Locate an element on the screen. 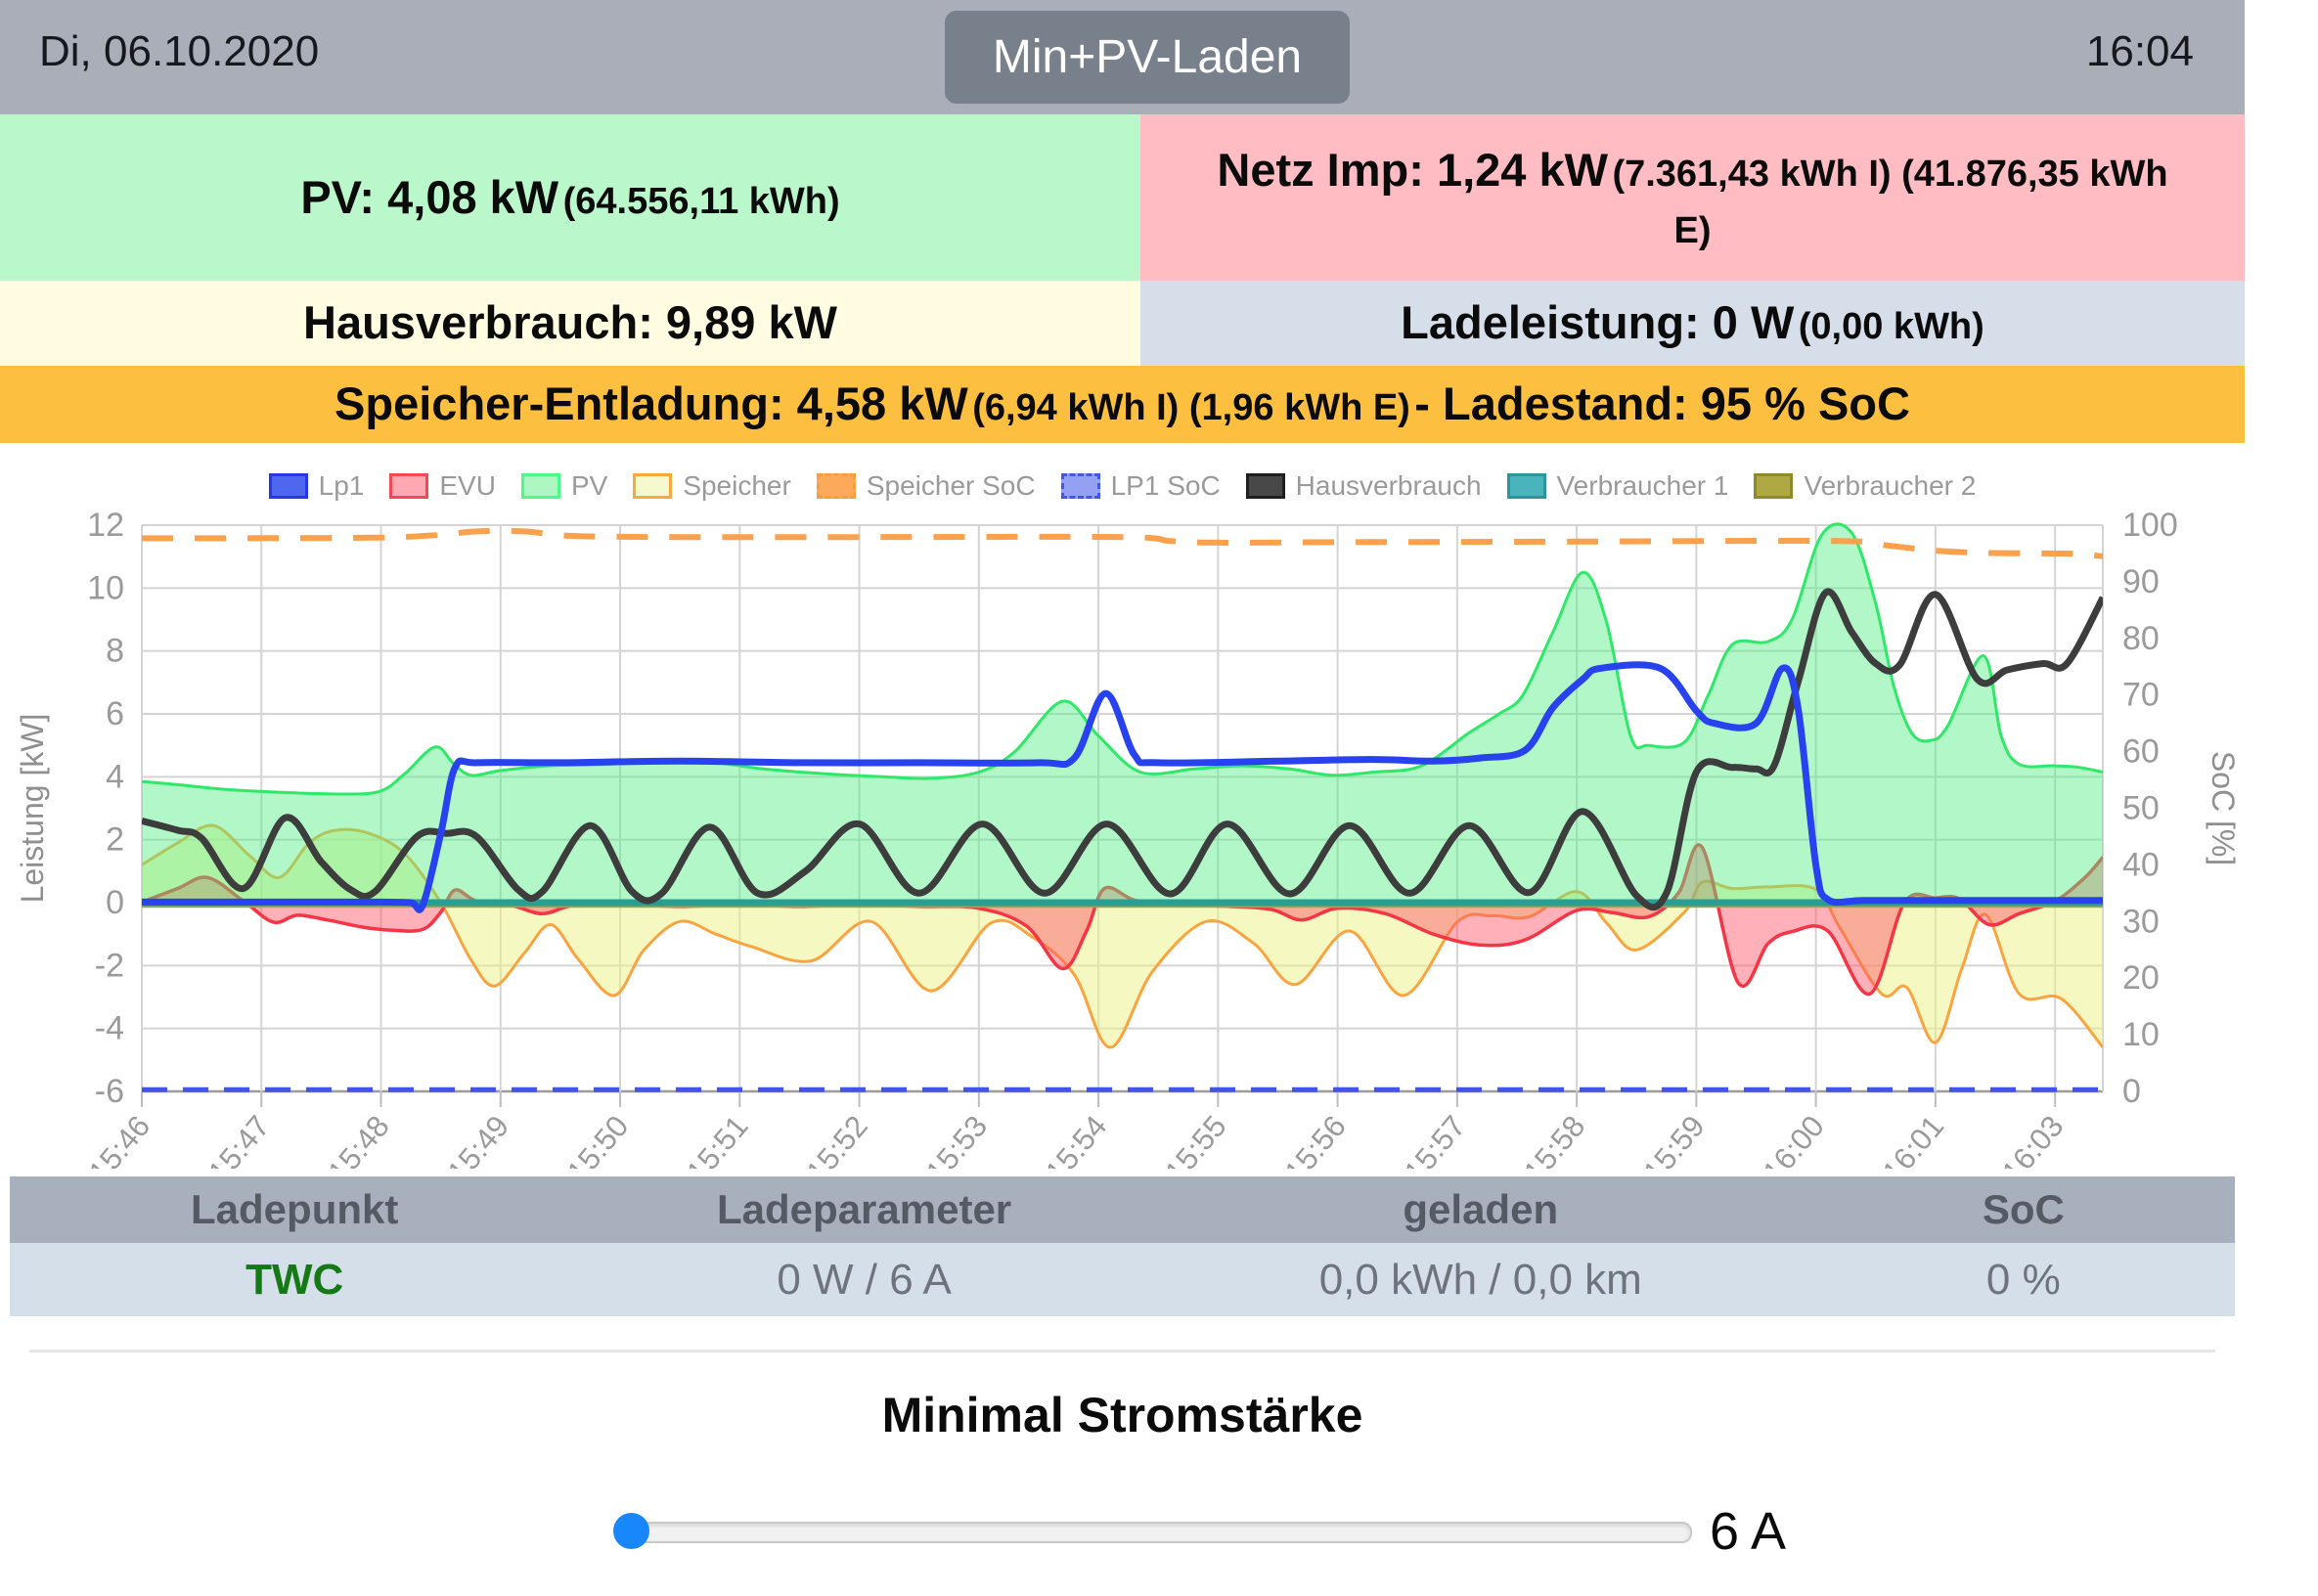 This screenshot has width=2318, height=1596. legend-item-speicher: Speicher is located at coordinates (712, 486).